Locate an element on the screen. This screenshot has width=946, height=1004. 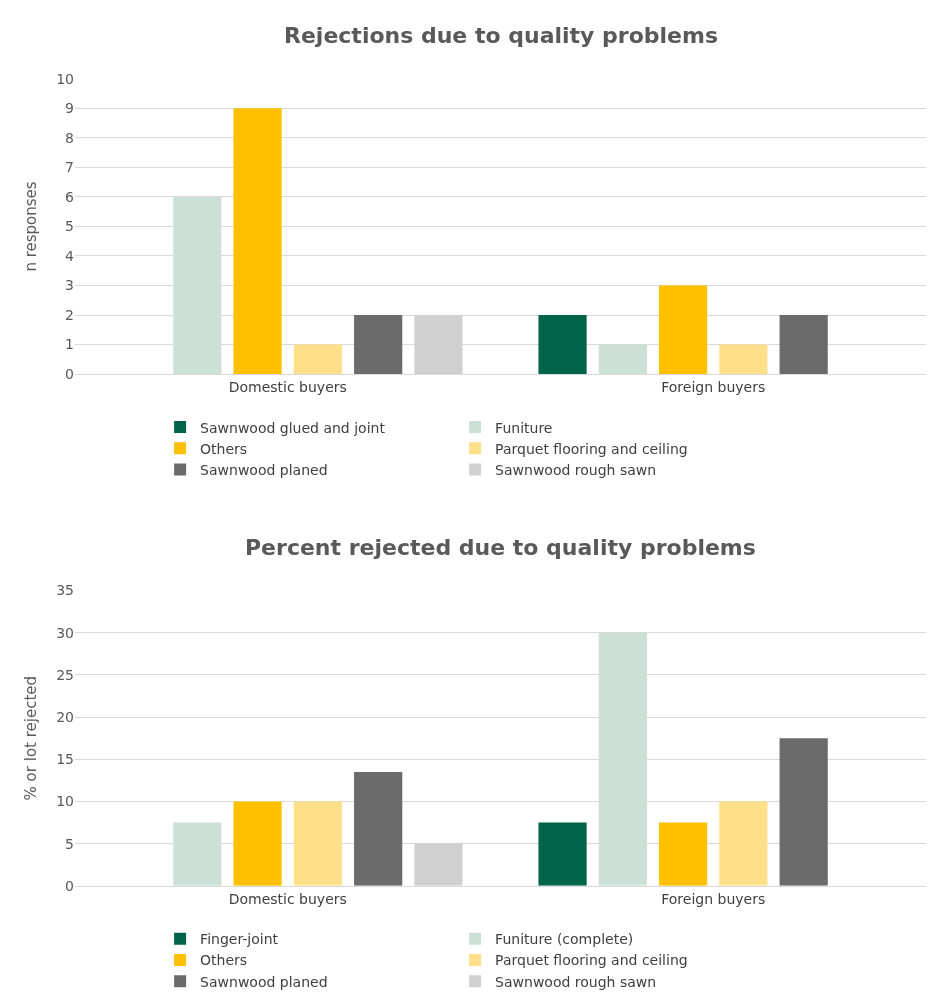
y-tick-label: 1 is located at coordinates (69, 344).